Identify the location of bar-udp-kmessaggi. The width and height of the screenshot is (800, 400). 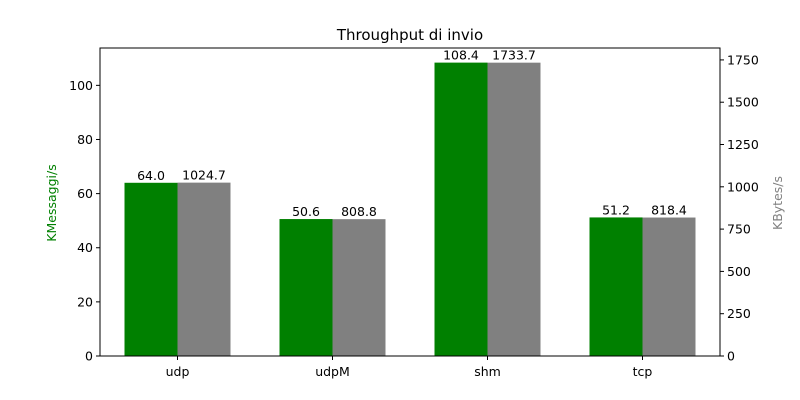
(151, 269).